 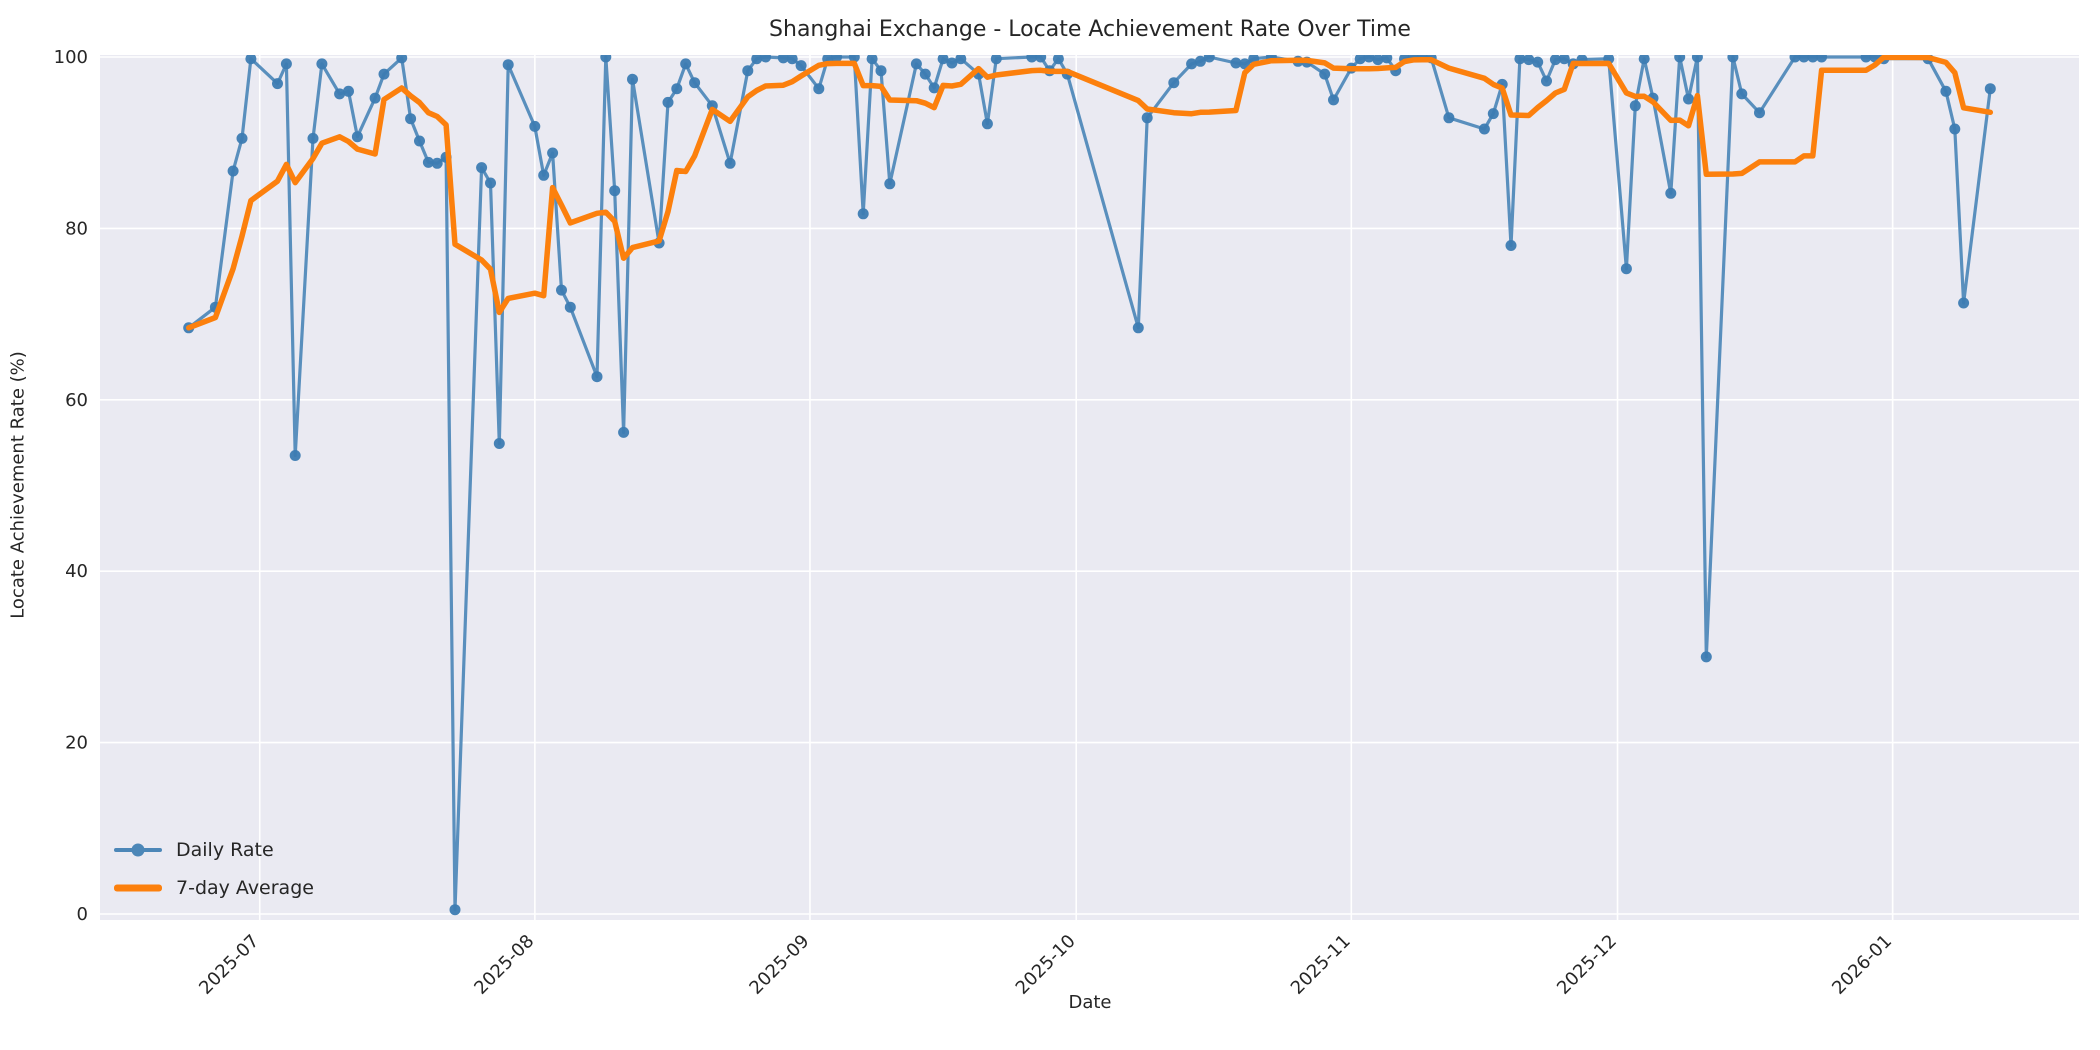 What do you see at coordinates (245, 888) in the screenshot?
I see `legend-label-7-day-average: 7-day Average` at bounding box center [245, 888].